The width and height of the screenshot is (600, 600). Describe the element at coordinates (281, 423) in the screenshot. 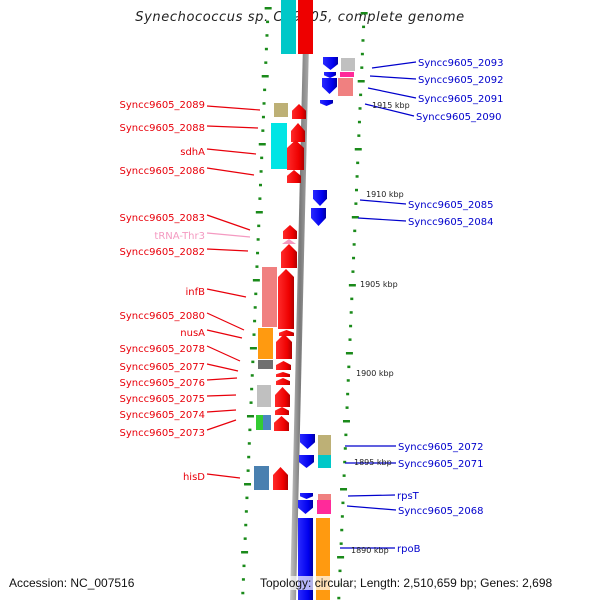

I see `gene-2073` at that location.